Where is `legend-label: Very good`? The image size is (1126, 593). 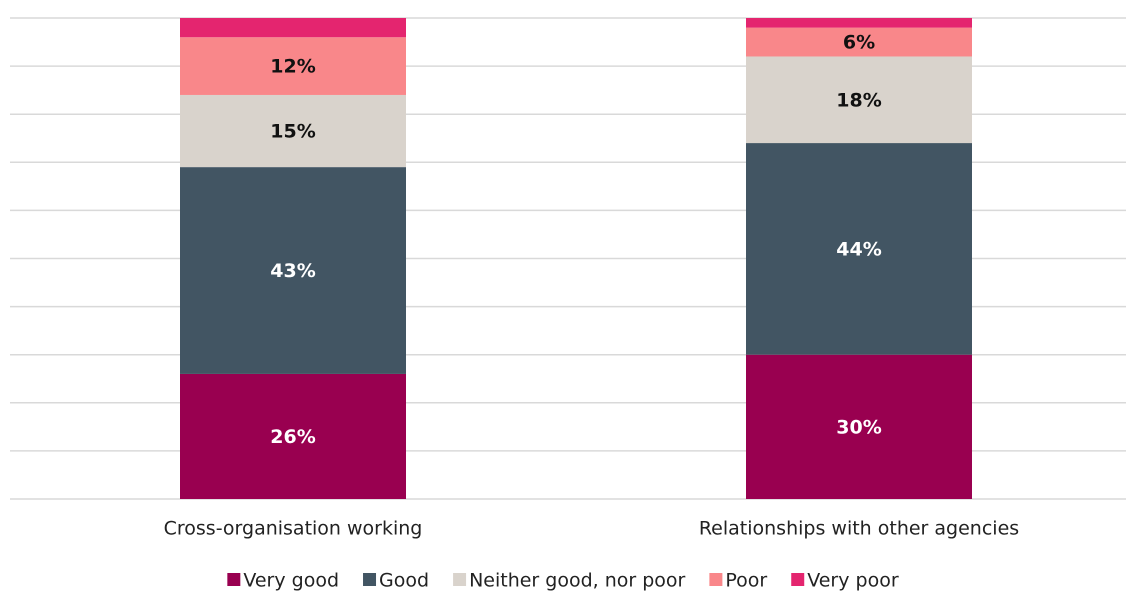
legend-label: Very good is located at coordinates (291, 581).